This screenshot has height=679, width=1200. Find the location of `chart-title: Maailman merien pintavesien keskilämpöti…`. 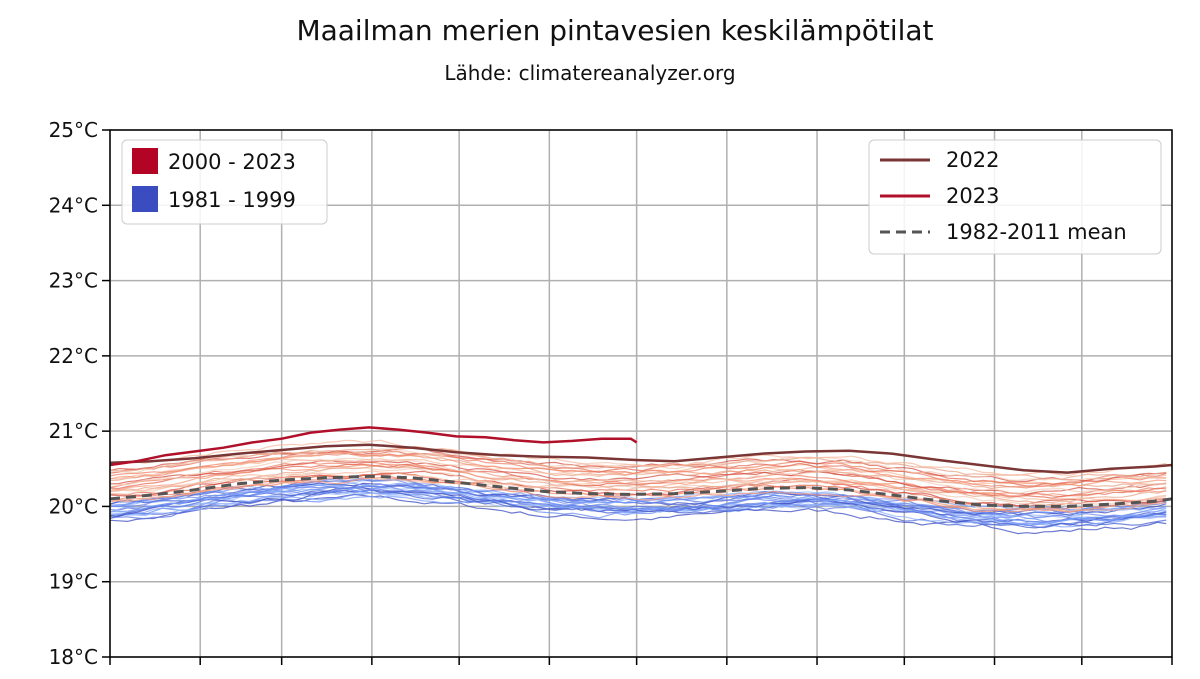

chart-title: Maailman merien pintavesien keskilämpöti… is located at coordinates (614, 30).